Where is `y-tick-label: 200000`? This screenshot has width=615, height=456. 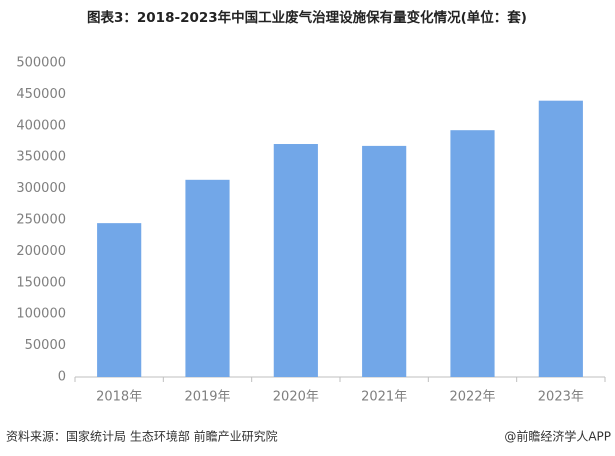 y-tick-label: 200000 is located at coordinates (41, 251).